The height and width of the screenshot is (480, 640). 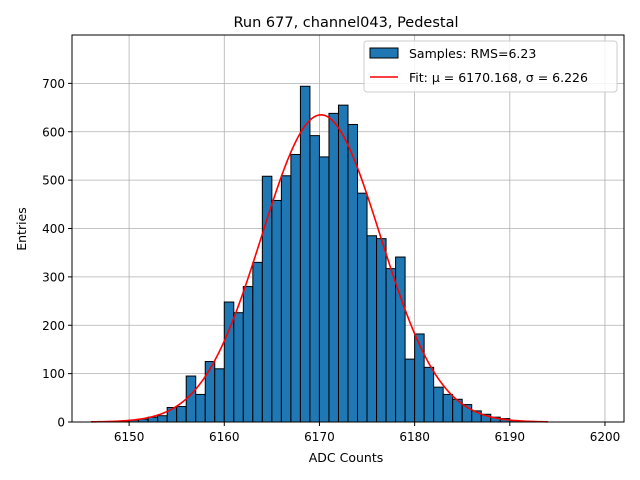 I want to click on y-axis-label: Entries, so click(x=21, y=229).